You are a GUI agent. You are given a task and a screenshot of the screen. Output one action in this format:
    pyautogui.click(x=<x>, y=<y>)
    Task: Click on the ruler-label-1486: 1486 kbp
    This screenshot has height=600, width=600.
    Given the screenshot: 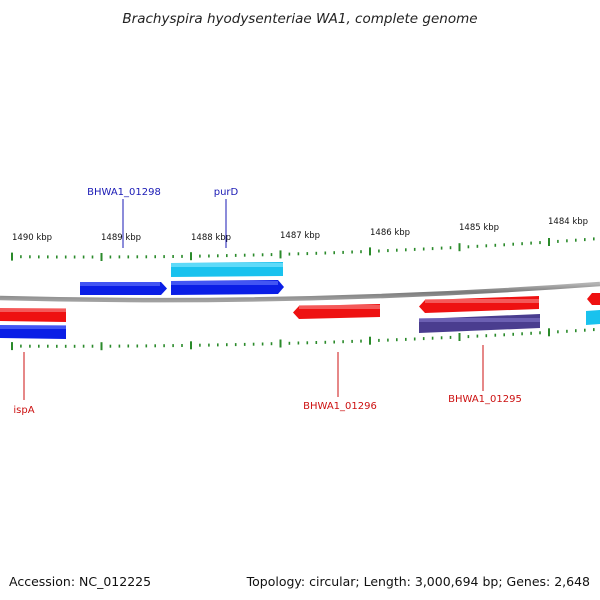 What is the action you would take?
    pyautogui.click(x=390, y=233)
    